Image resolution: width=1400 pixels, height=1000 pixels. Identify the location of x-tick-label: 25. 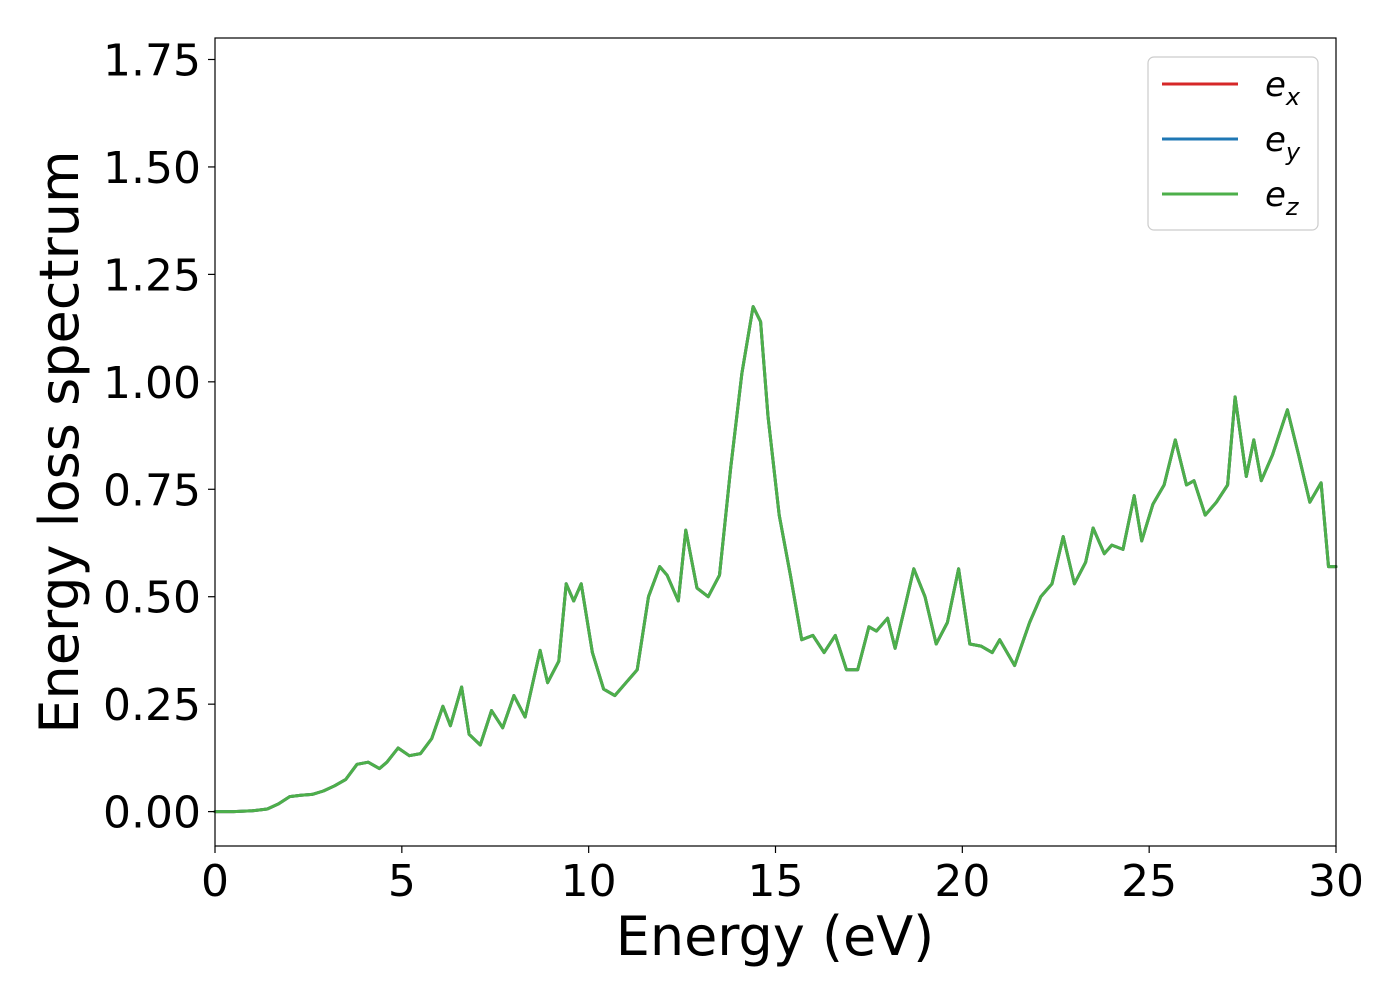
(1149, 881).